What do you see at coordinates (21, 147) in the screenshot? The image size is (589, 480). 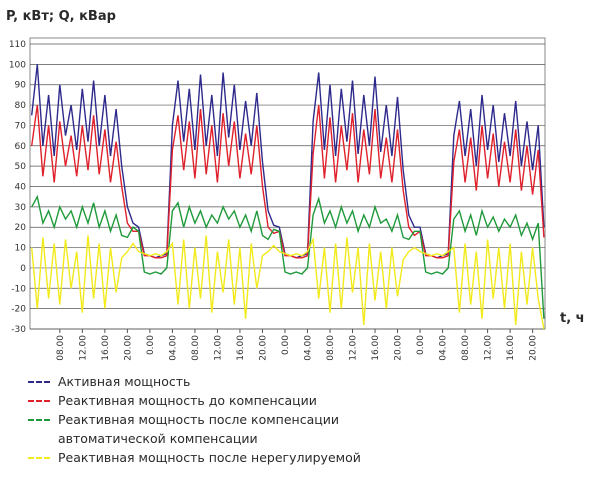 I see `y-tick-label: 60` at bounding box center [21, 147].